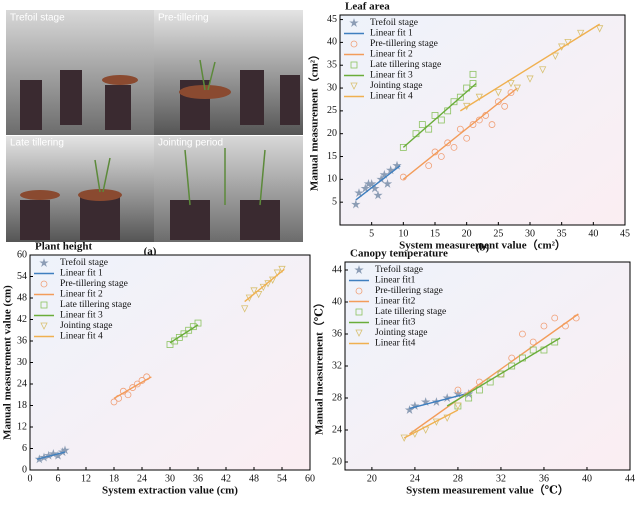  Describe the element at coordinates (8, 362) in the screenshot. I see `y-axis-label: Manual measurement value (cm)` at that location.